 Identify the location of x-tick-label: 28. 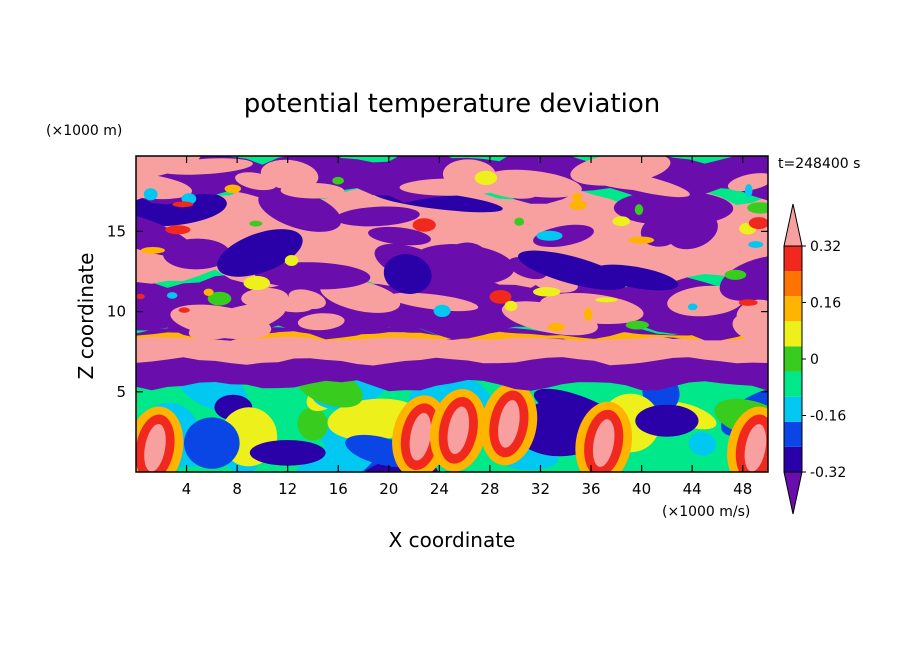
(489, 489).